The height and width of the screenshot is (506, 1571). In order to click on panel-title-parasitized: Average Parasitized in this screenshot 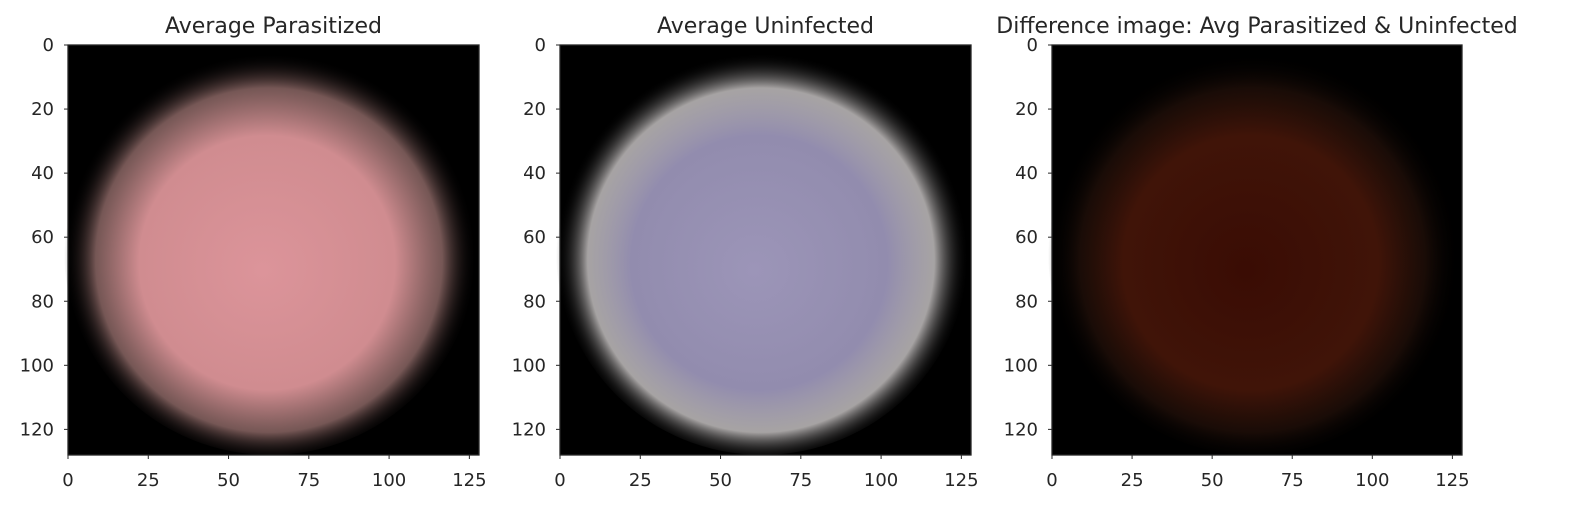, I will do `click(273, 26)`.